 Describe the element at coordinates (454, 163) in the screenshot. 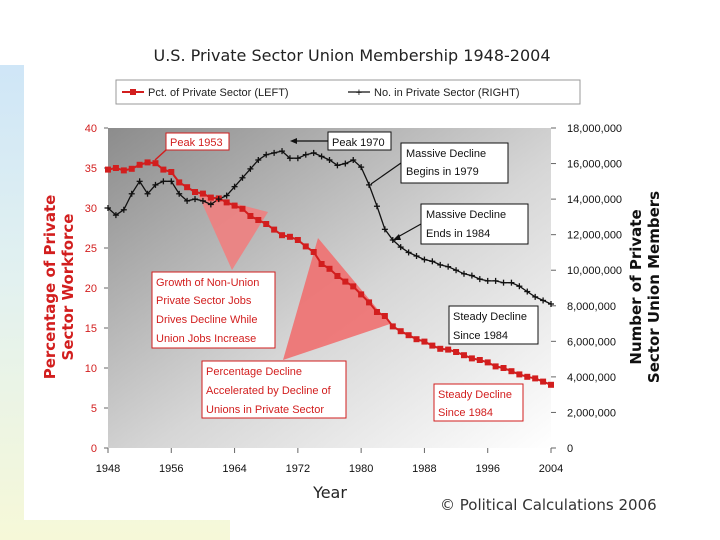

I see `decline-begins-box` at that location.